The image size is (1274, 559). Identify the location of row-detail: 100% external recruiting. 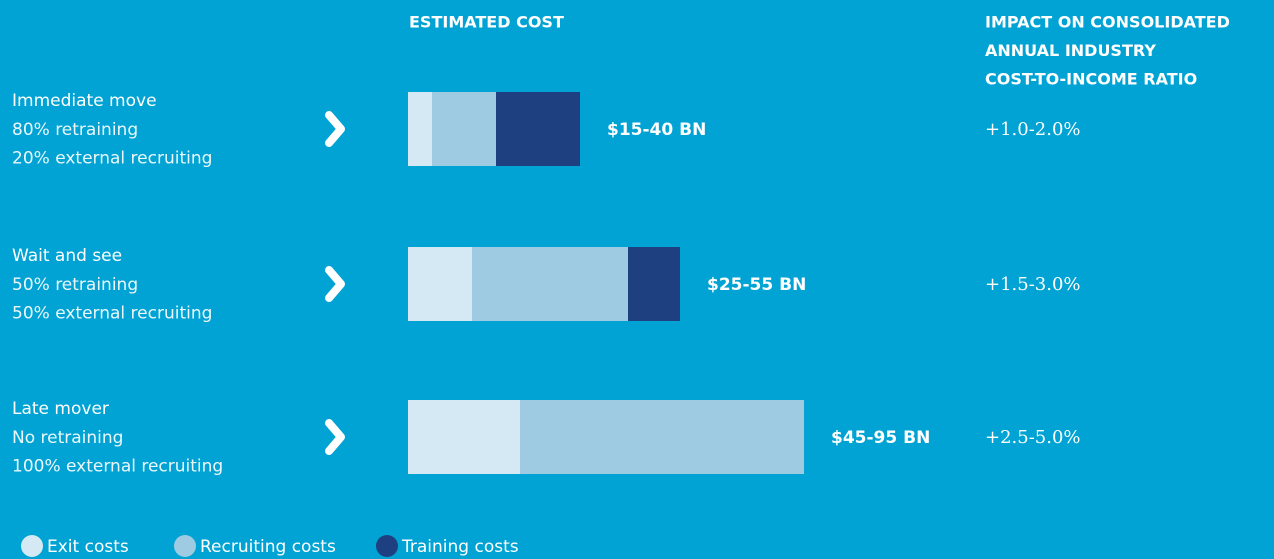
(117, 467).